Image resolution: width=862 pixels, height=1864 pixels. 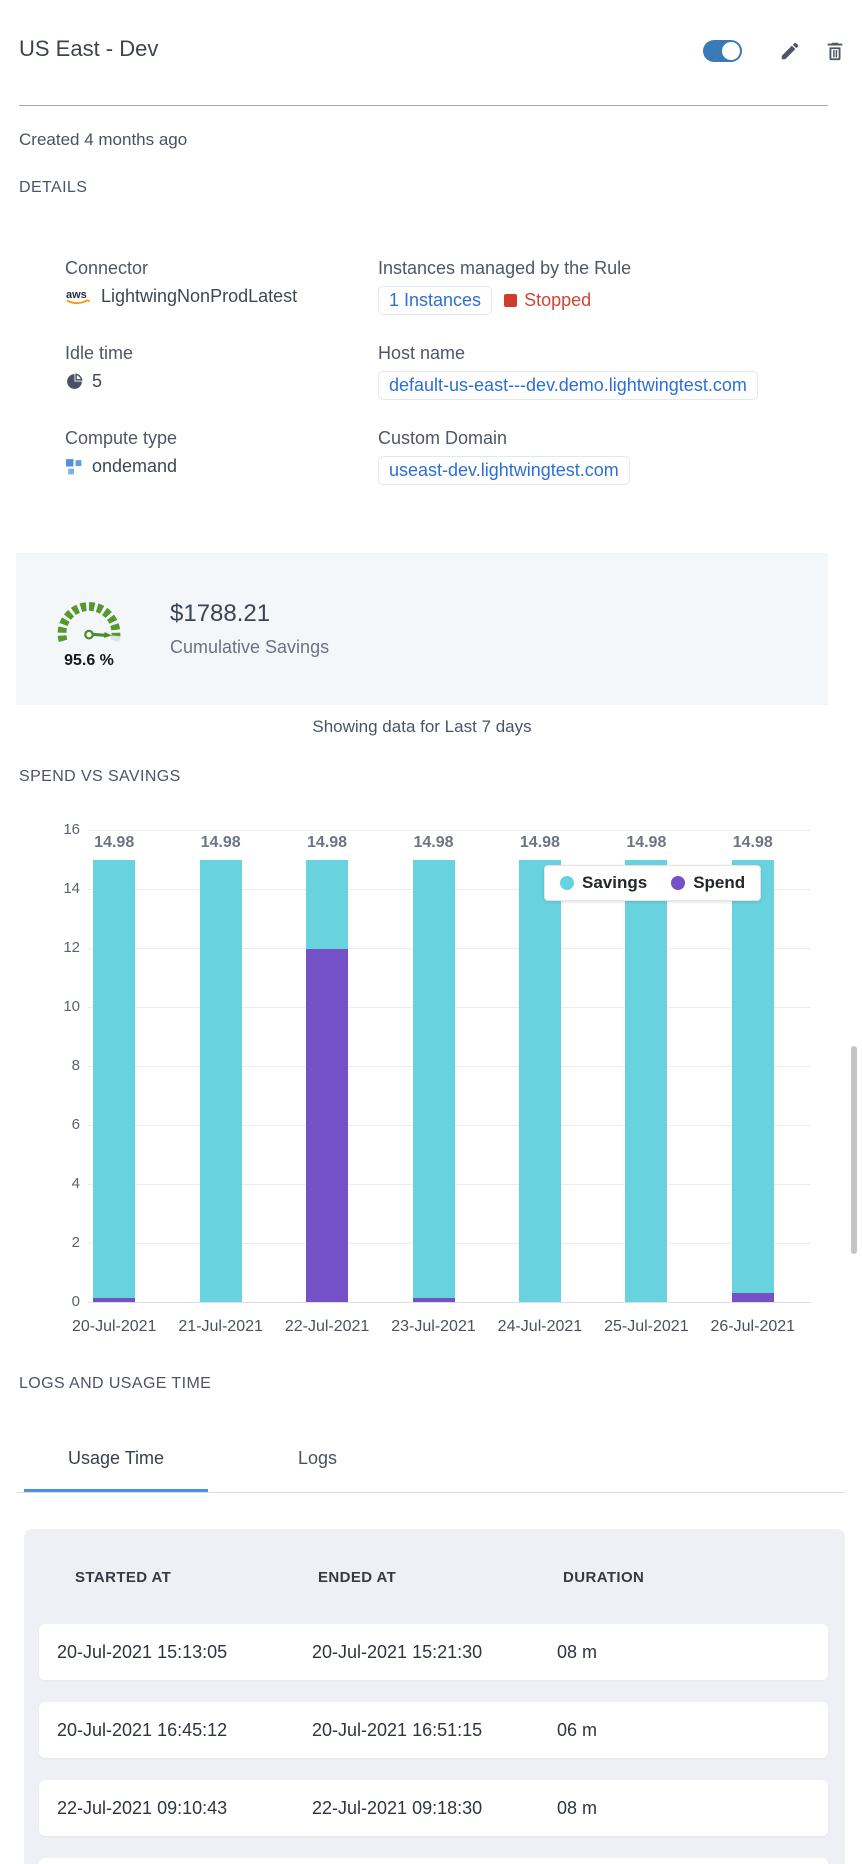 I want to click on column-header-started-at: STARTED AT, so click(x=123, y=1577).